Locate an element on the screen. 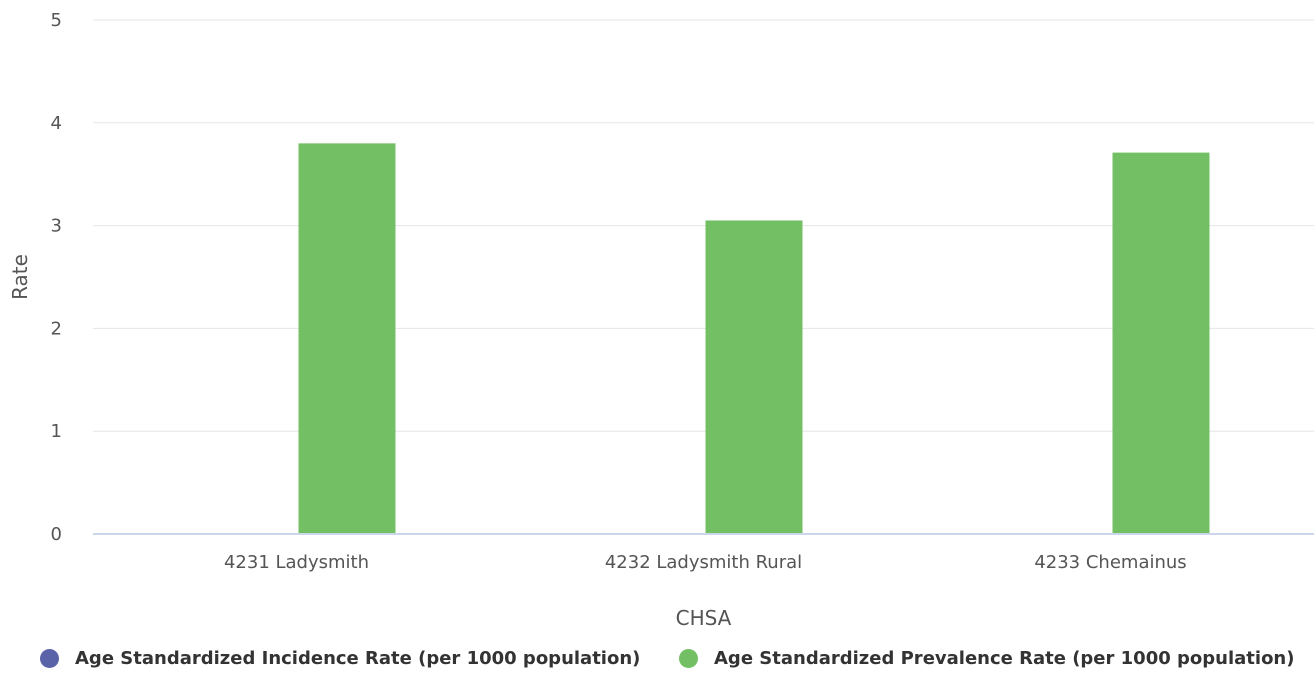 The height and width of the screenshot is (678, 1314). y-axis-title: Rate is located at coordinates (20, 277).